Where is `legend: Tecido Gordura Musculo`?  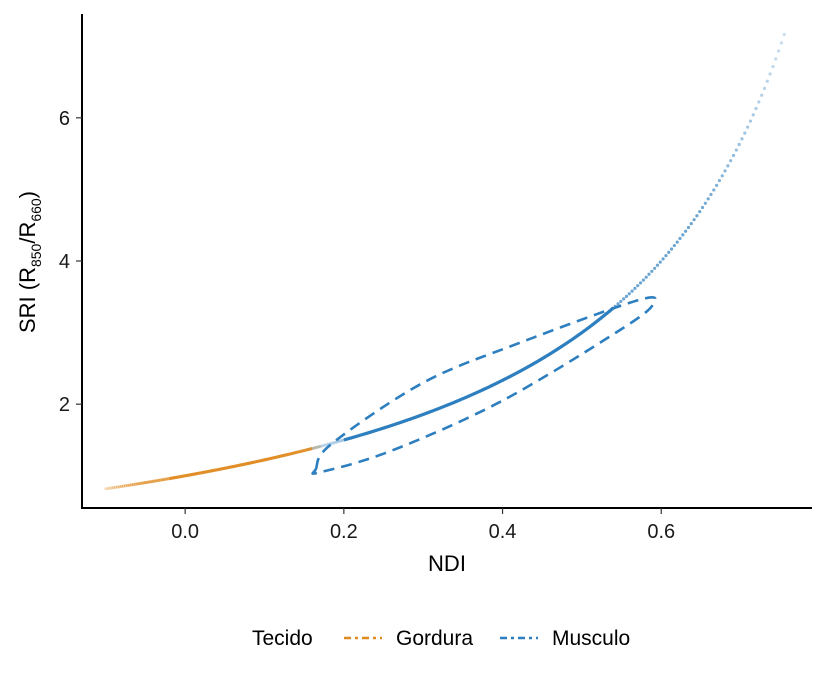
legend: Tecido Gordura Musculo is located at coordinates (441, 638).